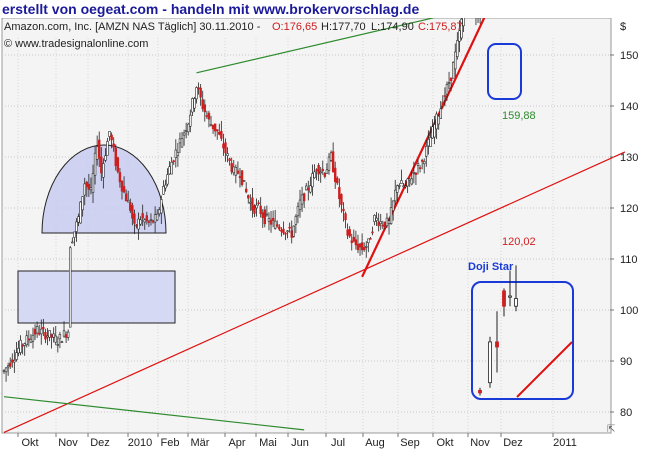 This screenshot has height=455, width=650. Describe the element at coordinates (611, 429) in the screenshot. I see `grid-corner-icon: ⇱` at that location.